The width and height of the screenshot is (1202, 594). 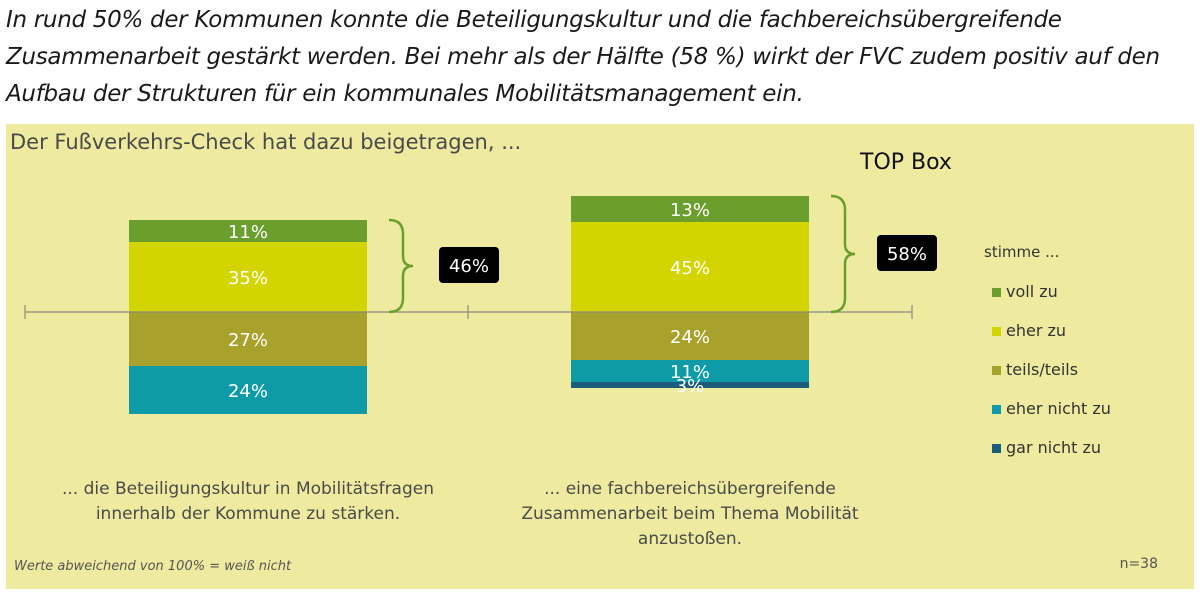 I want to click on legend-entry: eher nicht zu, so click(x=1058, y=408).